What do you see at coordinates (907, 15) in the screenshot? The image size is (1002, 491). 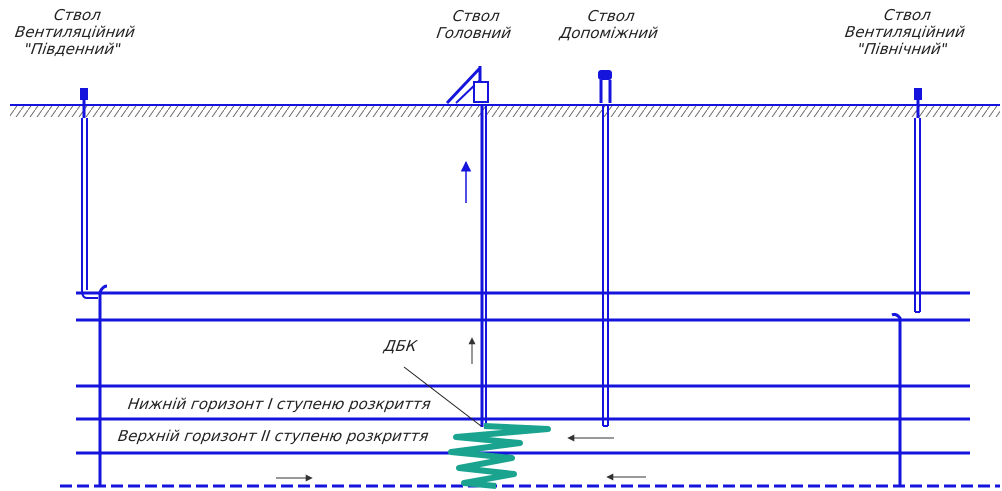 I see `shaft-label-vent-north-line1: Ствол` at bounding box center [907, 15].